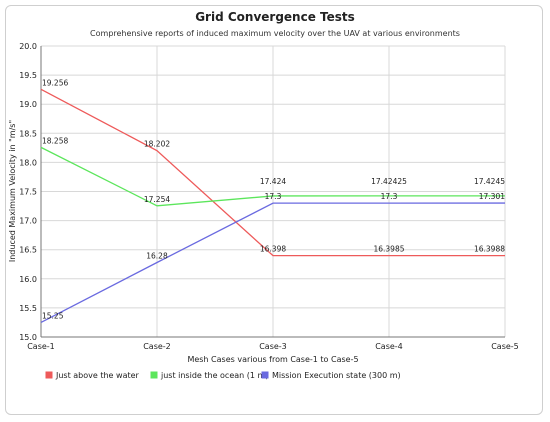 The image size is (550, 422). I want to click on x-tick-label: Case-4, so click(389, 346).